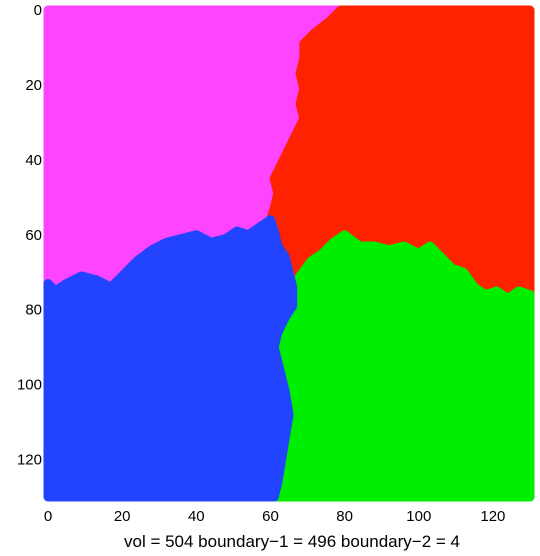  What do you see at coordinates (33, 85) in the screenshot?
I see `y-tick-label: 20` at bounding box center [33, 85].